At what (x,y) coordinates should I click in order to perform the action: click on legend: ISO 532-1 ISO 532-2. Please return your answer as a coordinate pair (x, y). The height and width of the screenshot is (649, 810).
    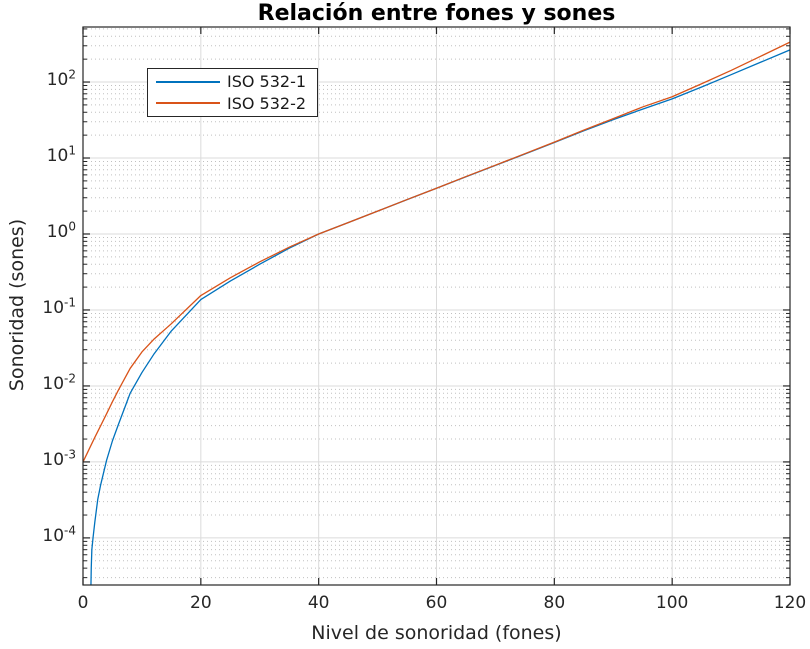
    Looking at the image, I should click on (232, 92).